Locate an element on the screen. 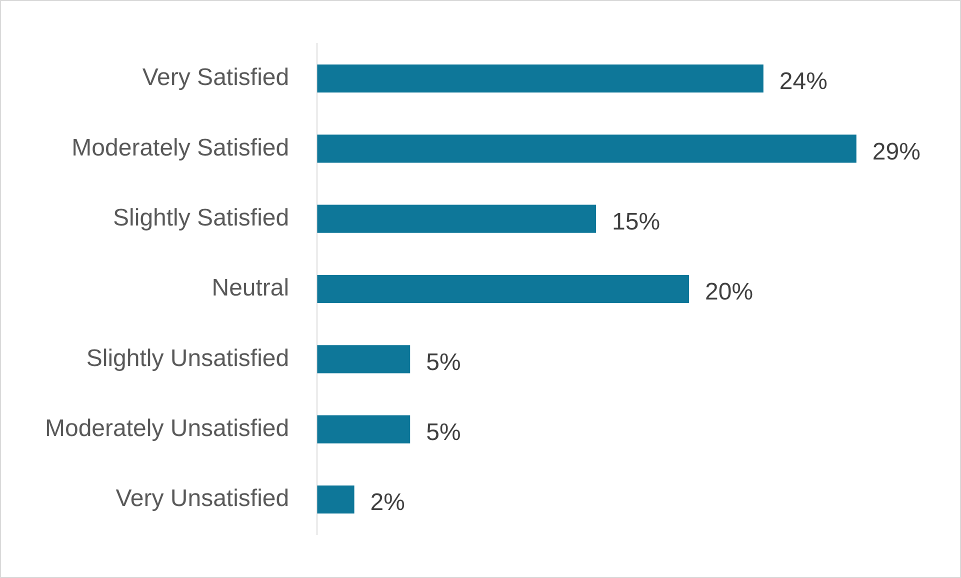 The height and width of the screenshot is (578, 961). y-tick-label: Very Satisfied is located at coordinates (216, 78).